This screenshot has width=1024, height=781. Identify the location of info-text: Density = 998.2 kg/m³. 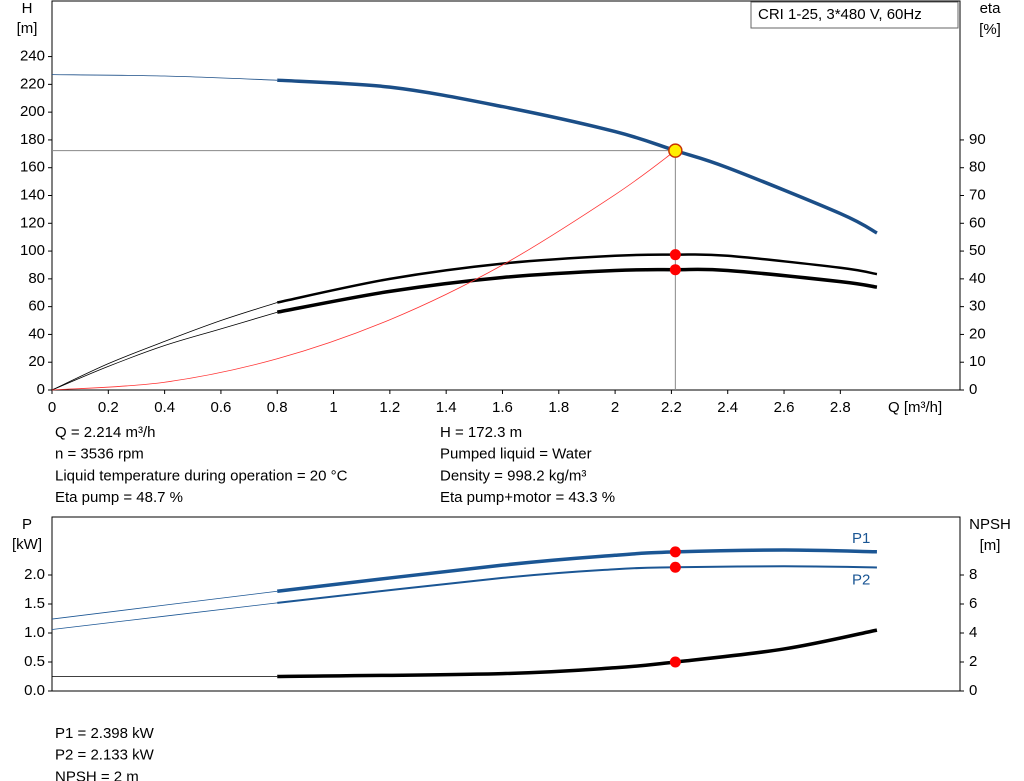
(513, 475).